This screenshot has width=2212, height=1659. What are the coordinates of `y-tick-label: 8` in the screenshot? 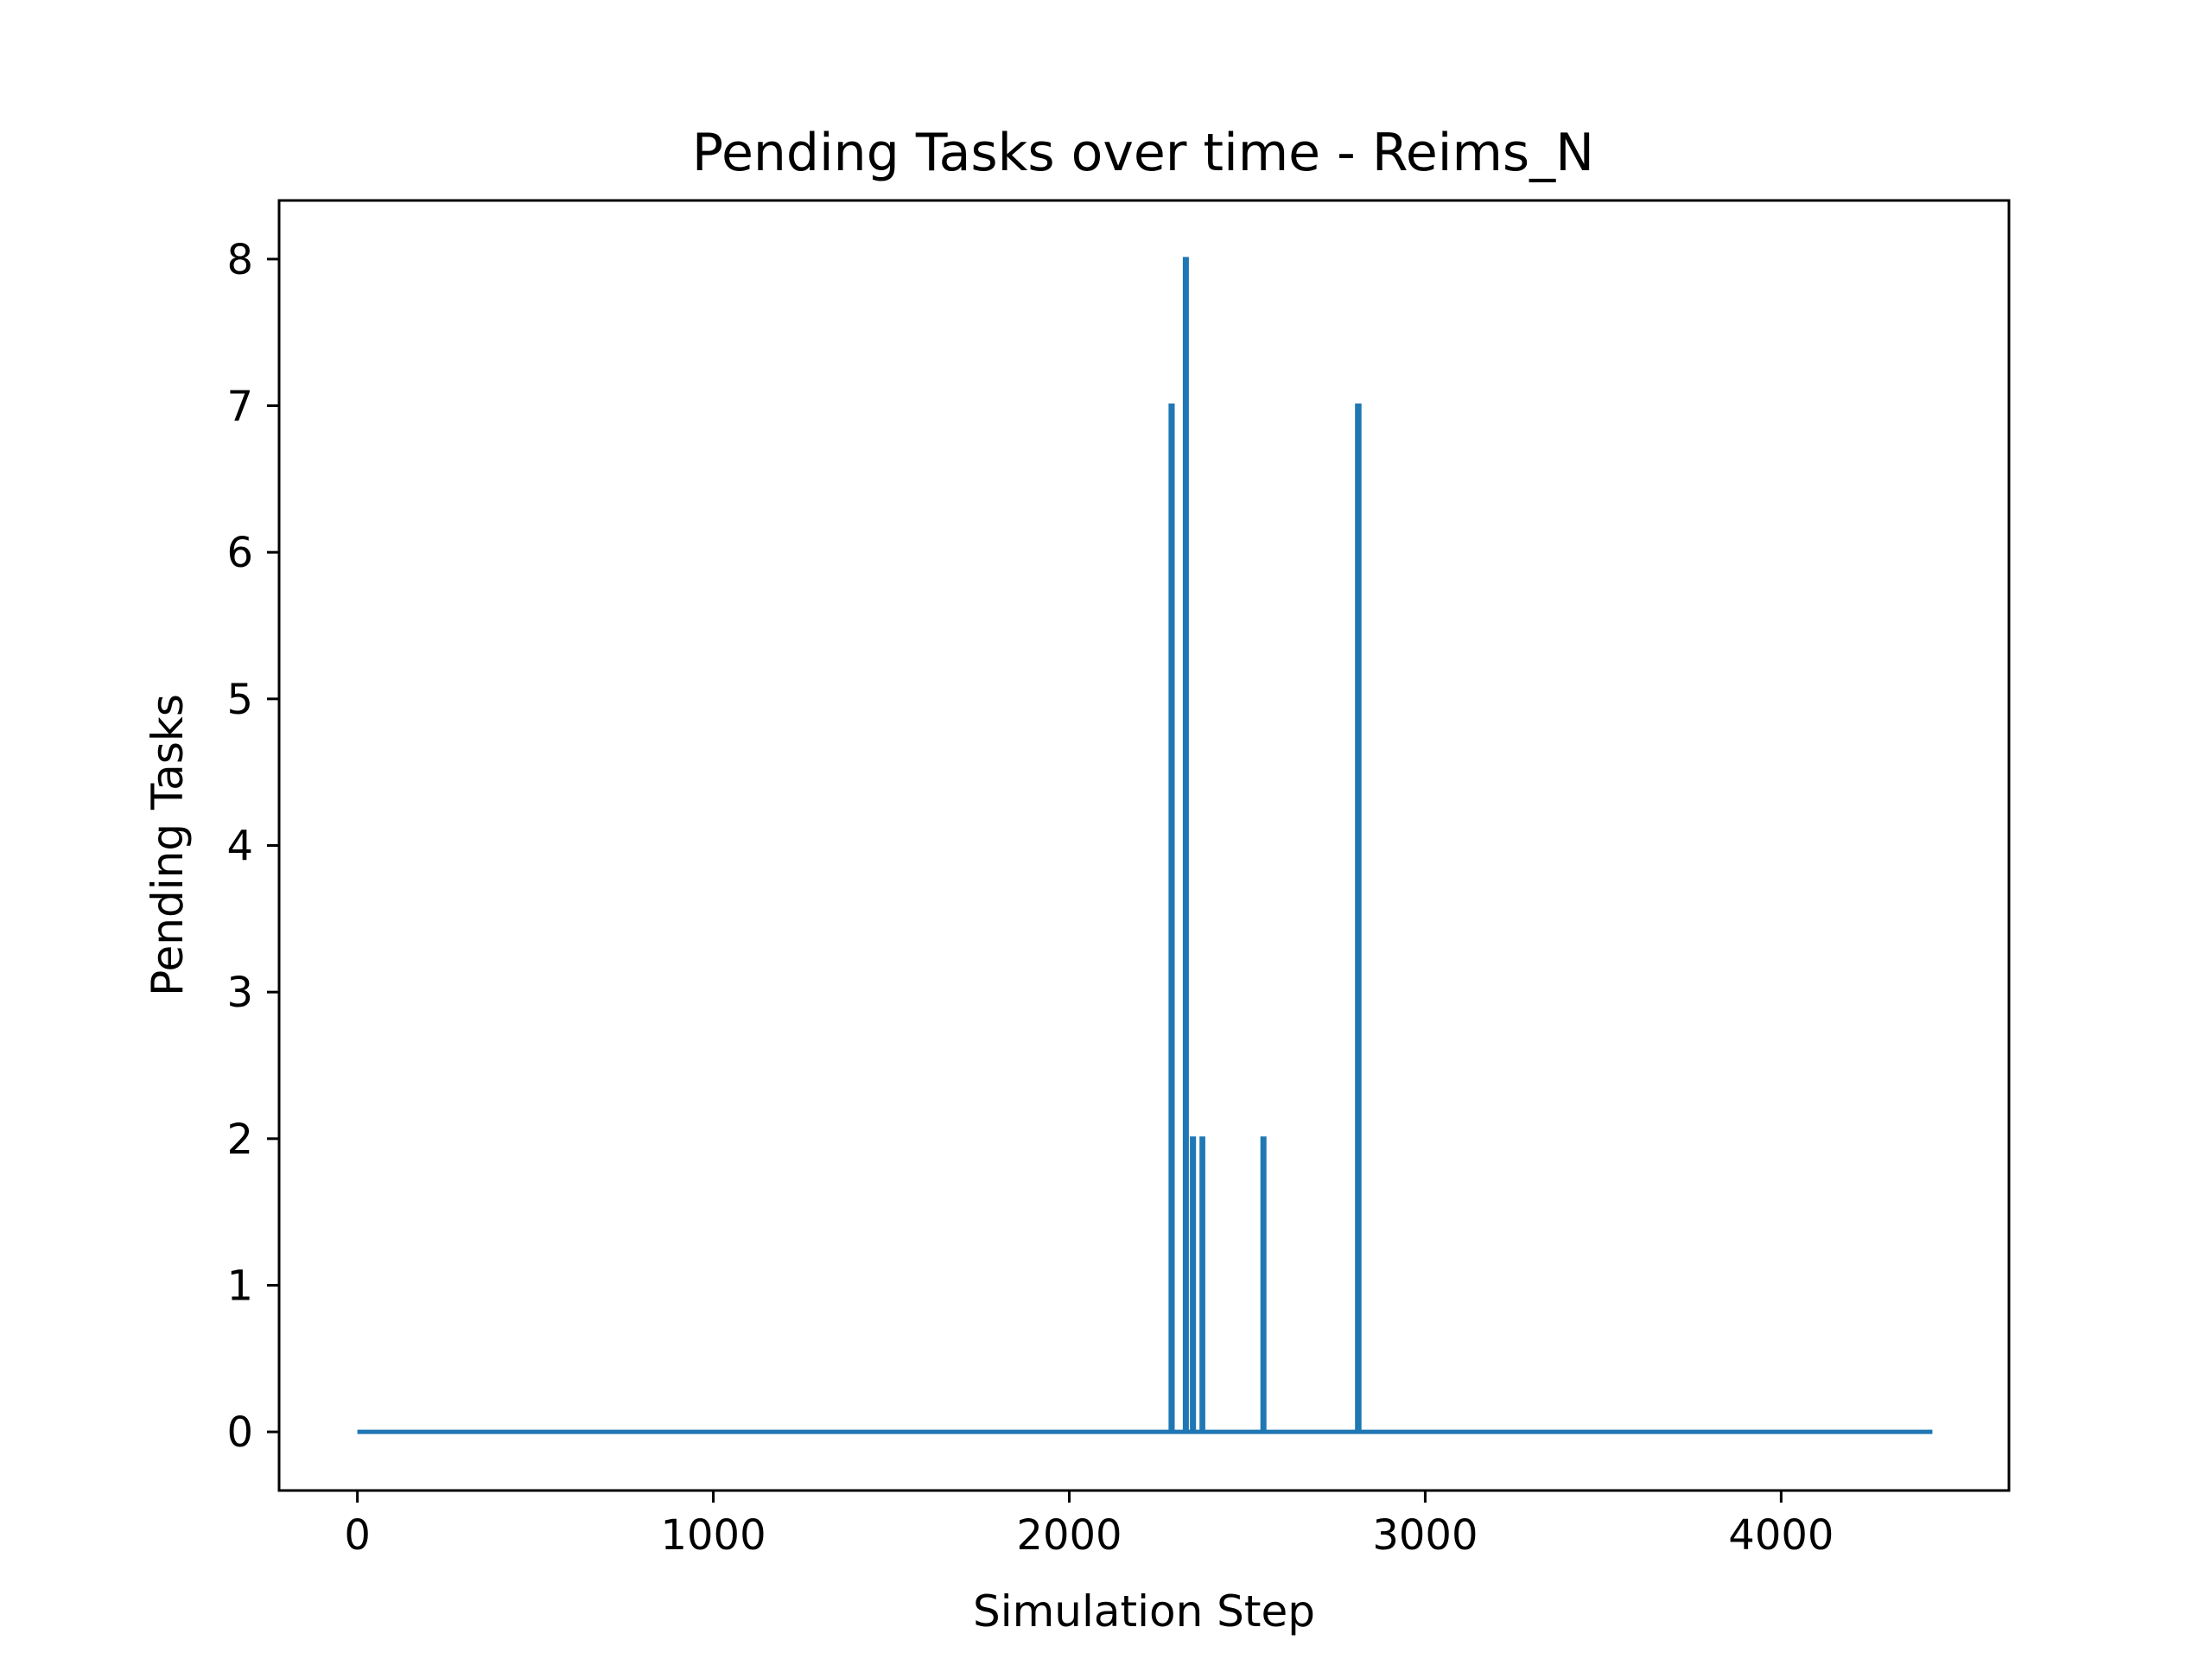 It's located at (239, 260).